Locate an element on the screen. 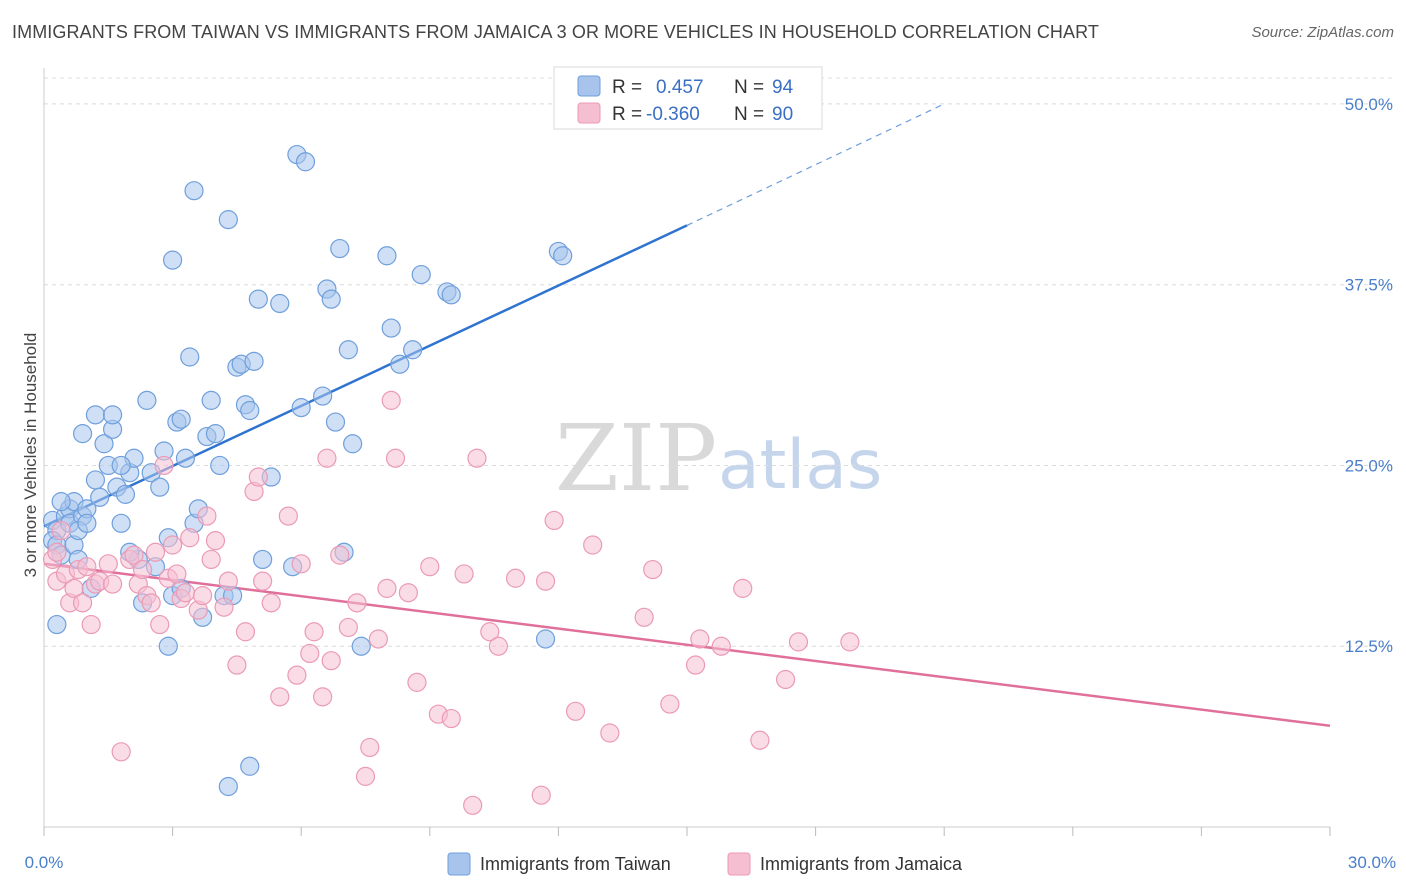 The width and height of the screenshot is (1406, 892). y-tick-label: 12.5% is located at coordinates (1369, 646).